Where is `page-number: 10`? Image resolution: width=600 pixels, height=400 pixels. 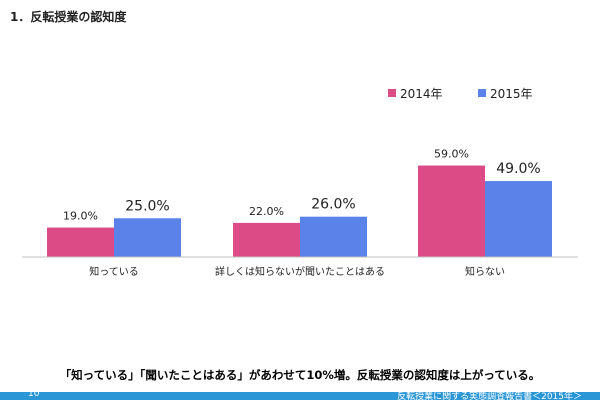
page-number: 10 is located at coordinates (34, 395).